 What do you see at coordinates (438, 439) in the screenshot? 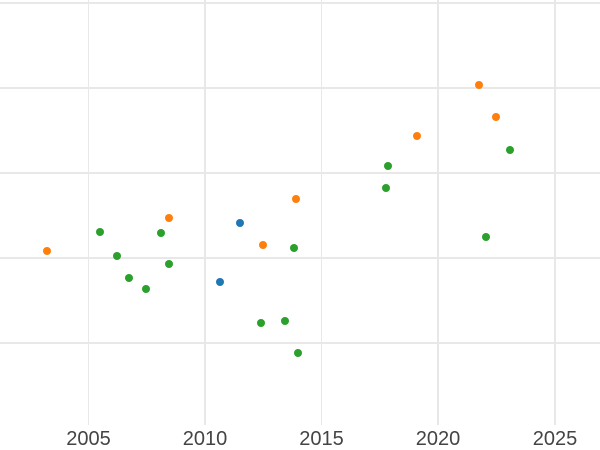
I see `x-tick-label: 2020` at bounding box center [438, 439].